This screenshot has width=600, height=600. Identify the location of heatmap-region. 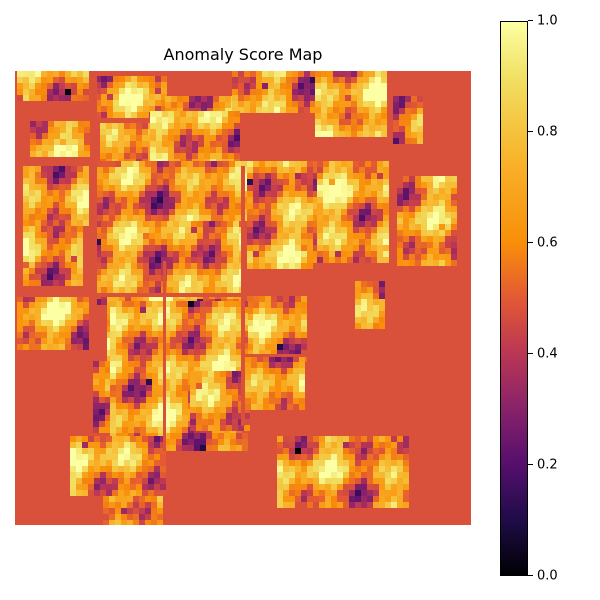
(133, 510).